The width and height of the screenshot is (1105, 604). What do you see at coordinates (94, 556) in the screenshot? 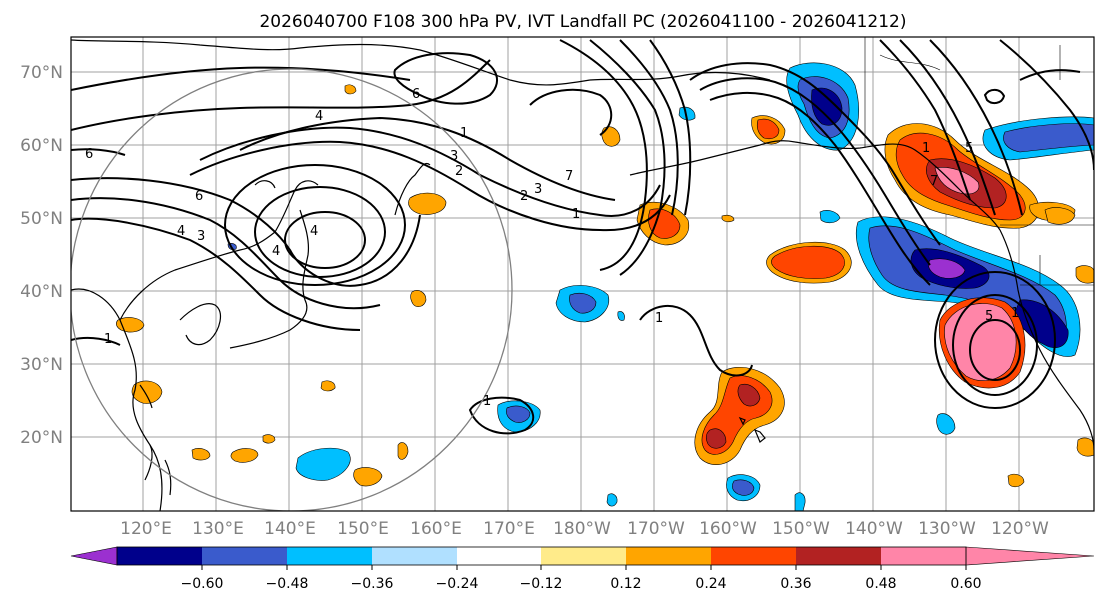
I see `colorbar-extend-left` at bounding box center [94, 556].